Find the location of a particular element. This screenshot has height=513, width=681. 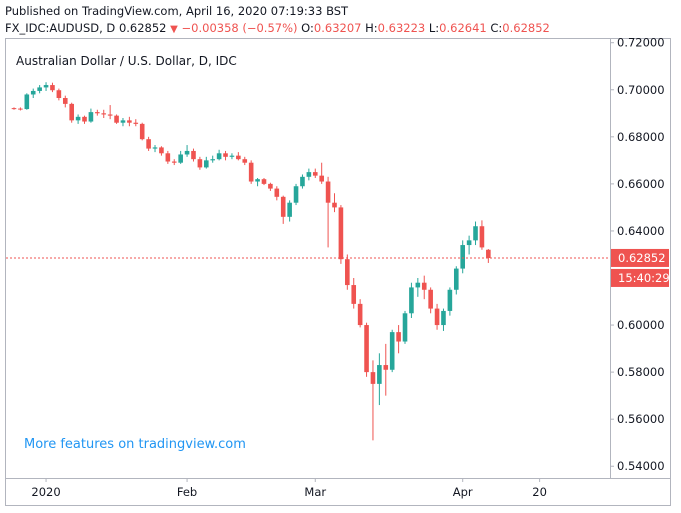

last-price-value: 0.62852 is located at coordinates (142, 28).